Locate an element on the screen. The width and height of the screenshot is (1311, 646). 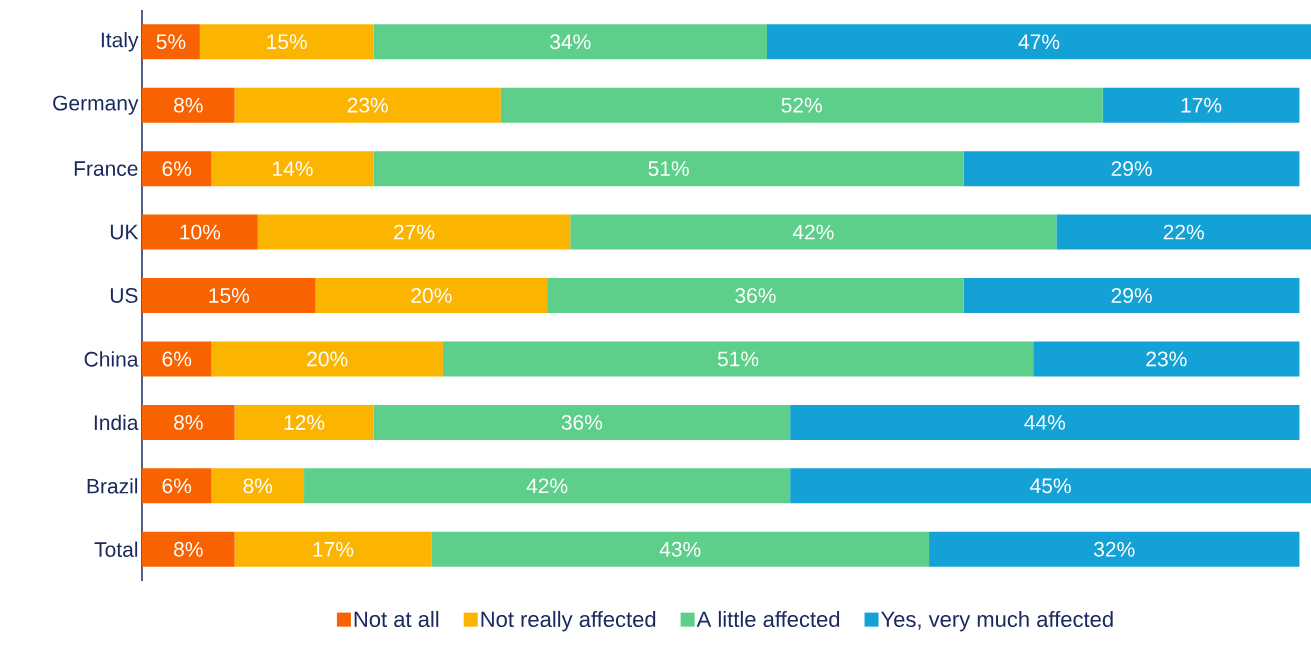
data-label: 27% is located at coordinates (414, 232).